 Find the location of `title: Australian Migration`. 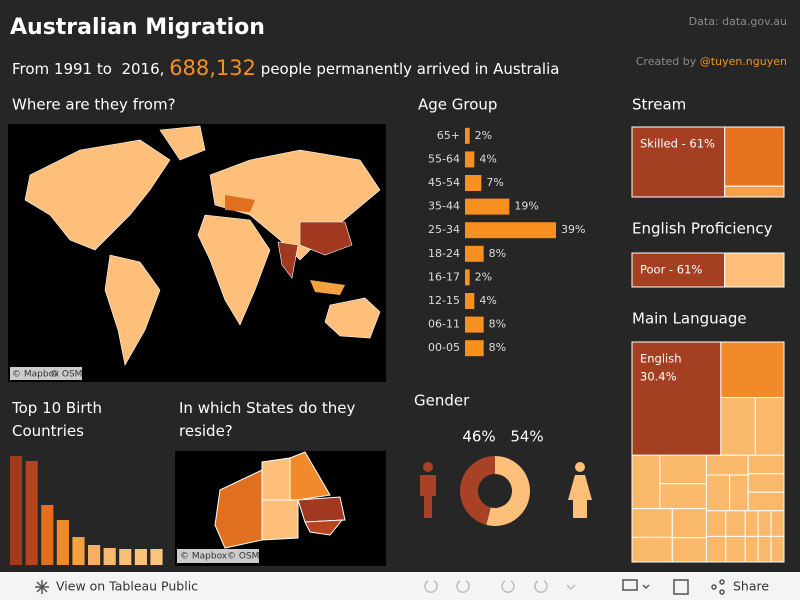

title: Australian Migration is located at coordinates (137, 27).